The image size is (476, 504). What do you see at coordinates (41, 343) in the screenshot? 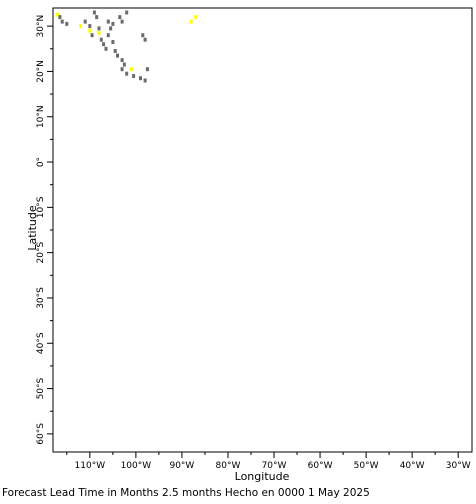
I see `y-tick-label: 40°S` at bounding box center [41, 343].